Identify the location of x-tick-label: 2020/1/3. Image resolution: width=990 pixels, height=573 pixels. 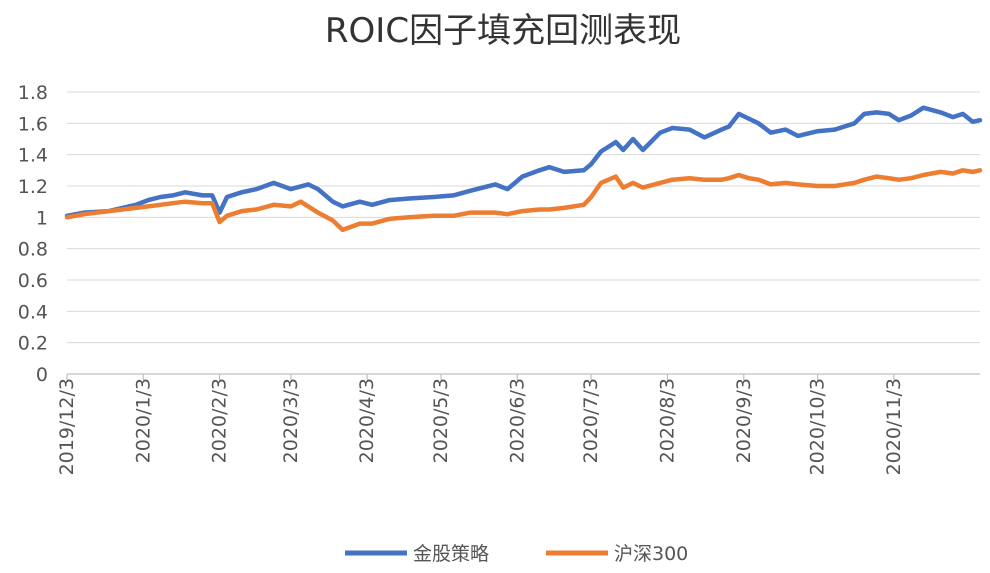
(143, 420).